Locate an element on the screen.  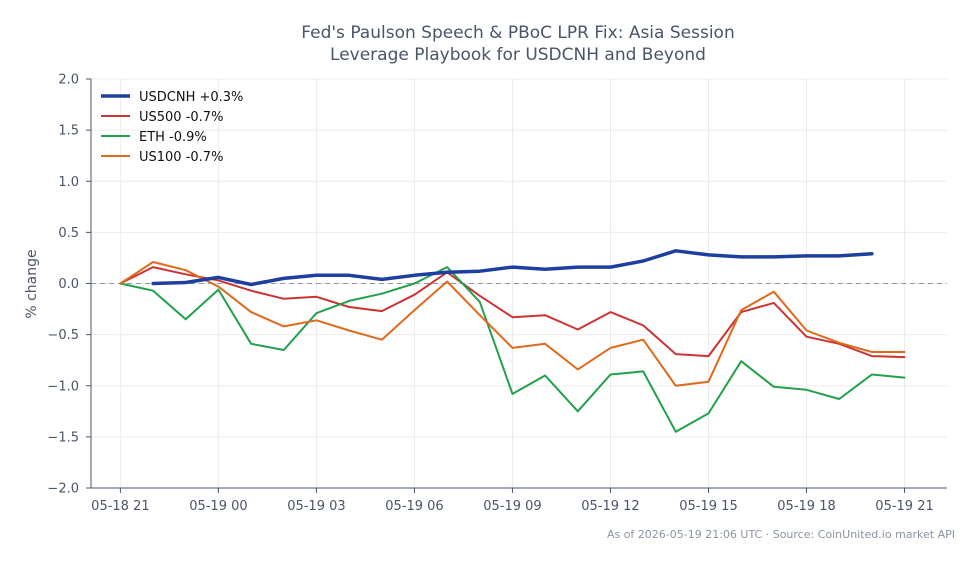
y-tick-label: −0.5 is located at coordinates (63, 335).